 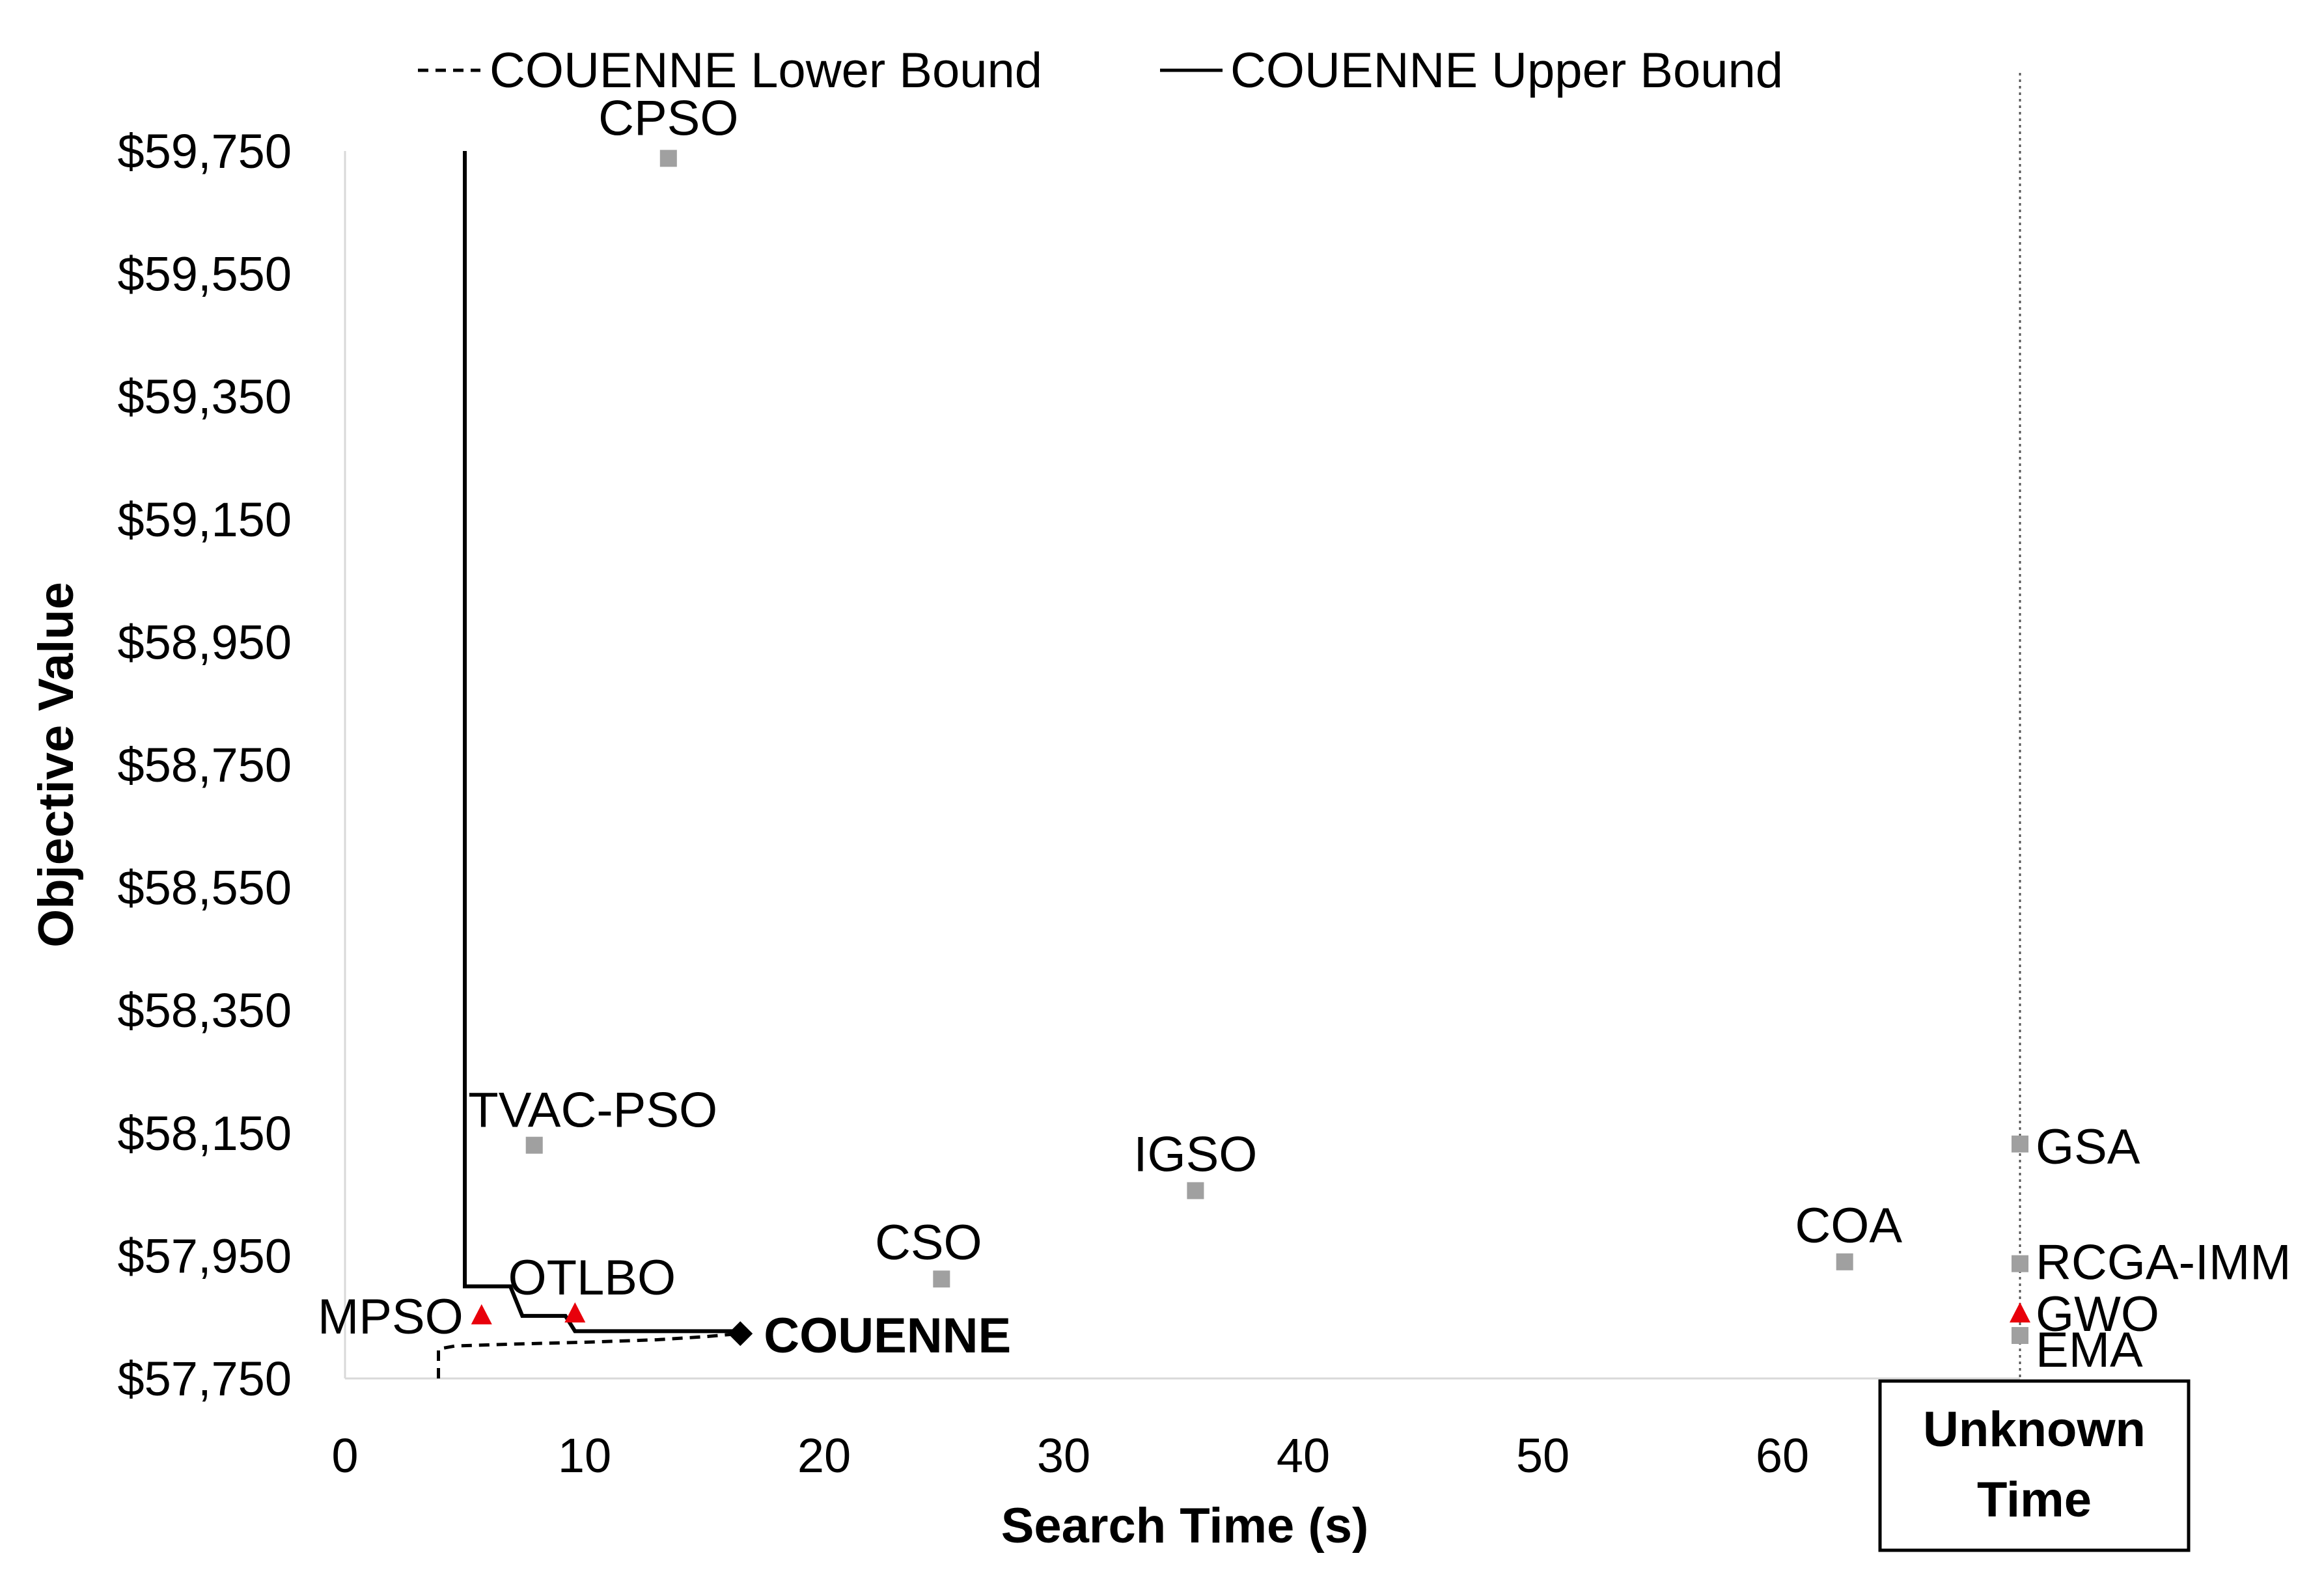 I want to click on y-tick-label: $58,150, so click(x=205, y=1133).